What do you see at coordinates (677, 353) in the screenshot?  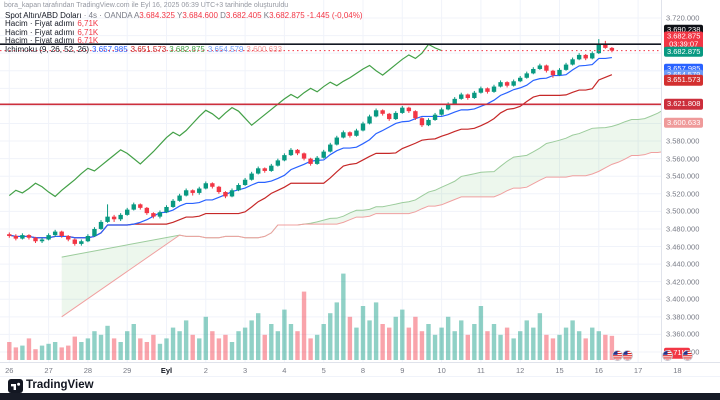 I see `volume-axis-label: 6,71K` at bounding box center [677, 353].